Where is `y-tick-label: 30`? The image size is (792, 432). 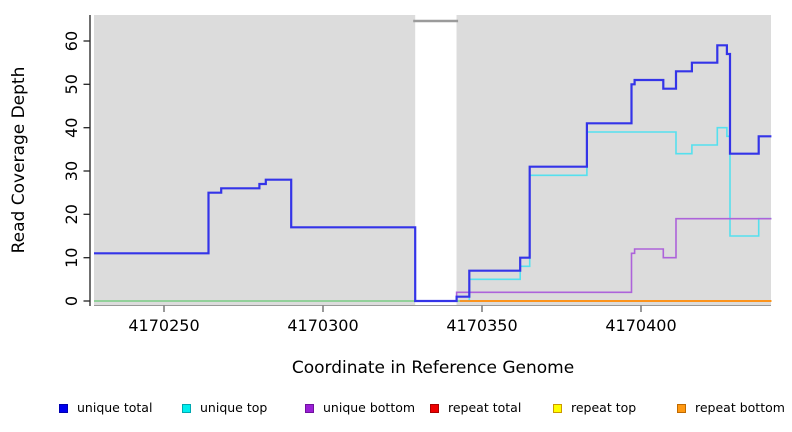 y-tick-label: 30 is located at coordinates (71, 171).